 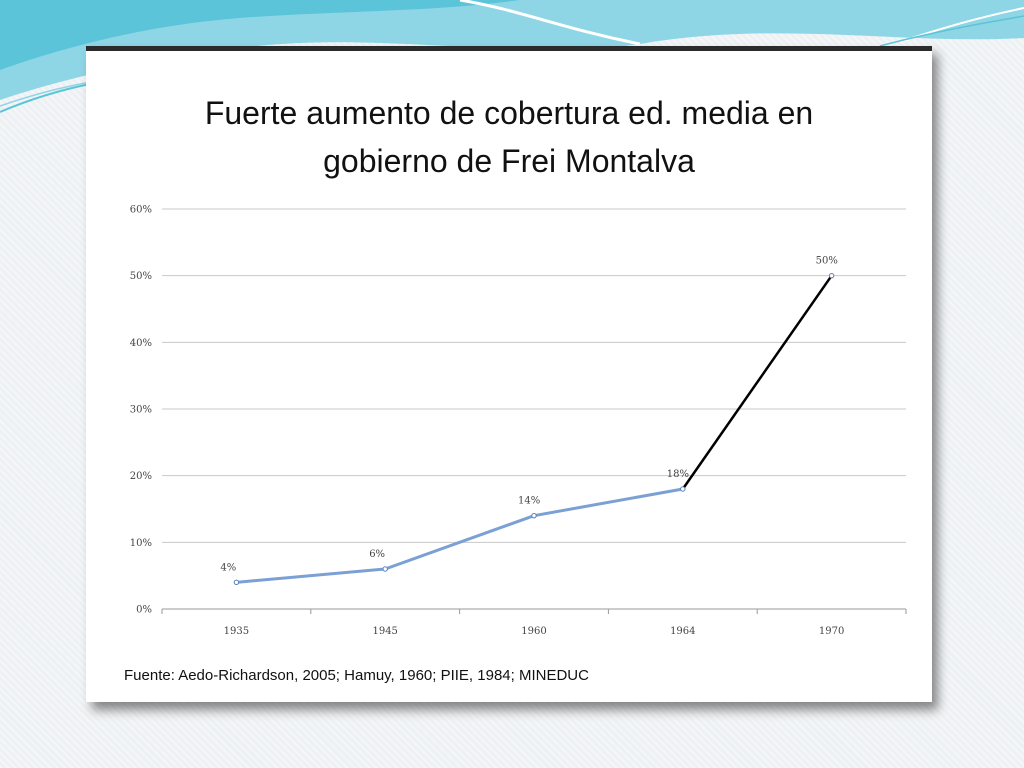 What do you see at coordinates (529, 501) in the screenshot?
I see `data-label: 14%` at bounding box center [529, 501].